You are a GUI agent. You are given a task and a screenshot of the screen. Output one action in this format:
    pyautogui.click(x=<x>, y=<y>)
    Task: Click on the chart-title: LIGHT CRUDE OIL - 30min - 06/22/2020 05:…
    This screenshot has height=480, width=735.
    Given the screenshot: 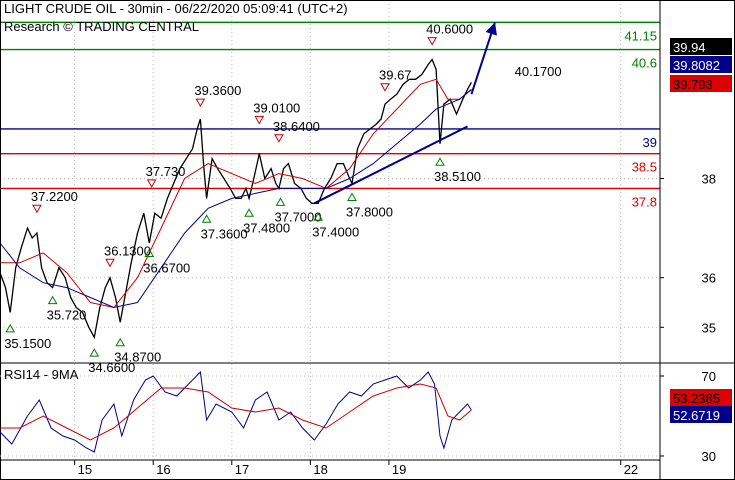 What is the action you would take?
    pyautogui.click(x=176, y=8)
    